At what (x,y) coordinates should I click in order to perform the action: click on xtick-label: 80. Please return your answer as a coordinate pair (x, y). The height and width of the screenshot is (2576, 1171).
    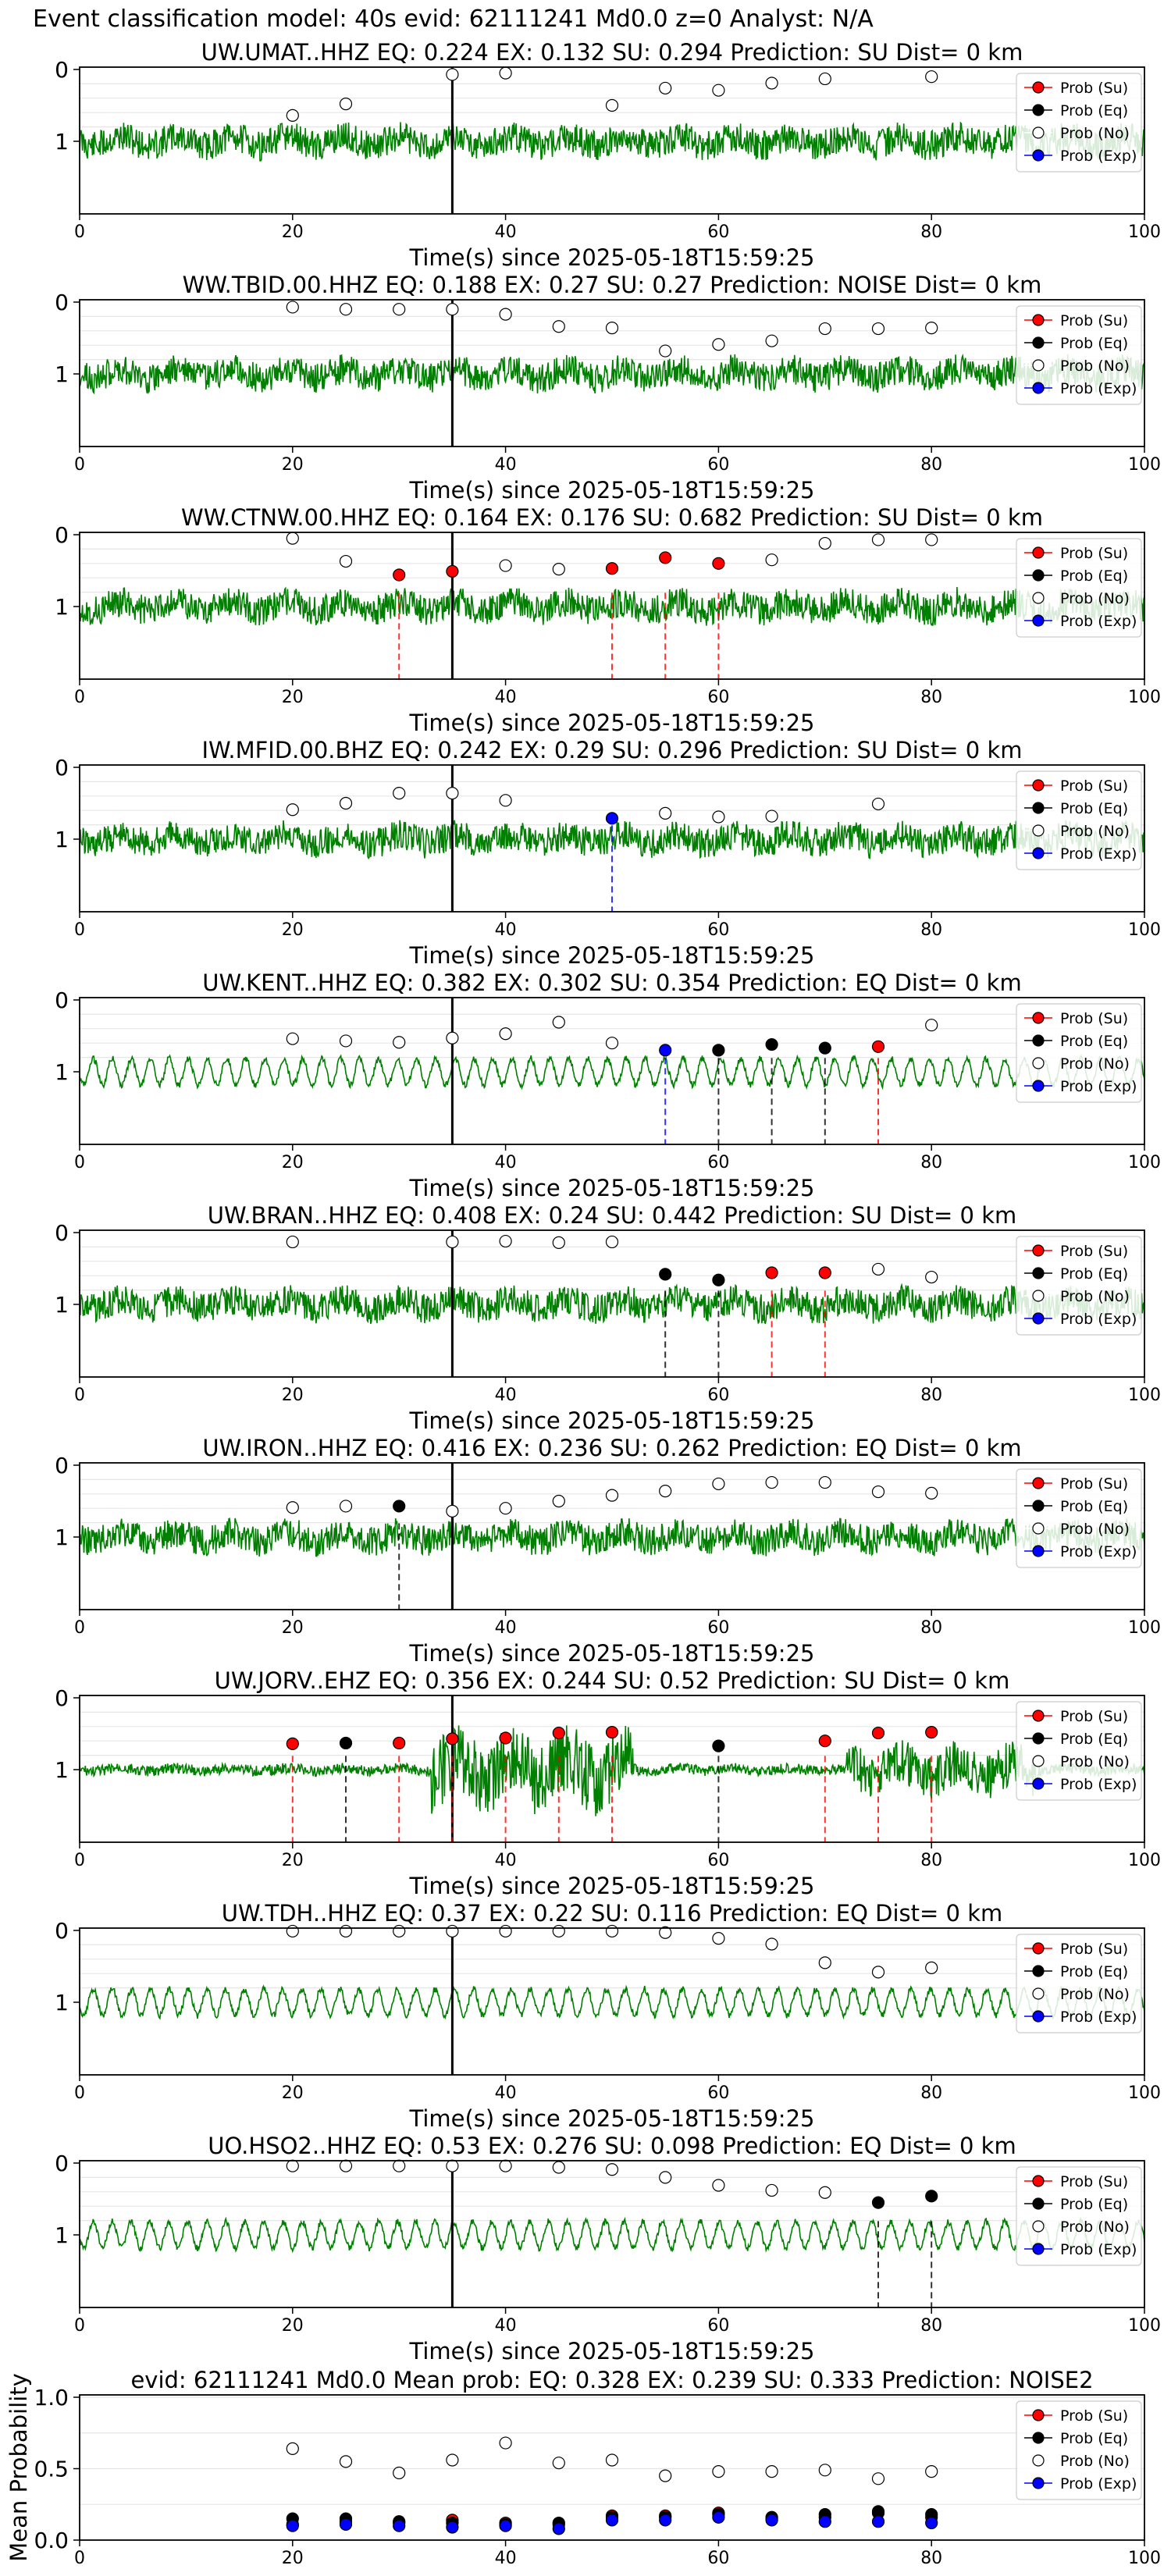
    Looking at the image, I should click on (931, 697).